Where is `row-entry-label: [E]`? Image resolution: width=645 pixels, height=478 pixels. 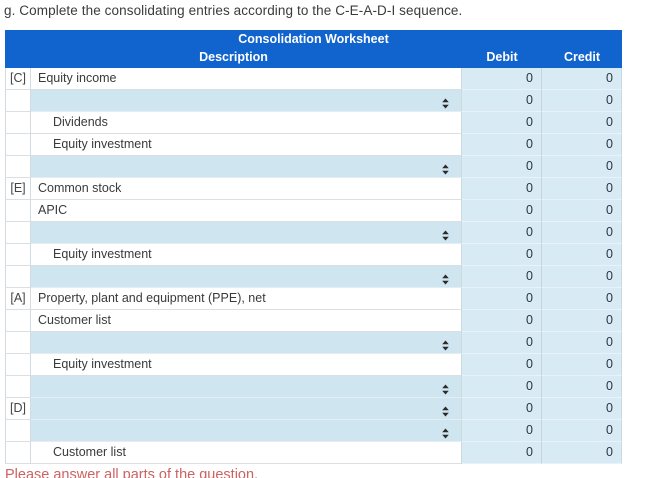
row-entry-label: [E] is located at coordinates (18, 189).